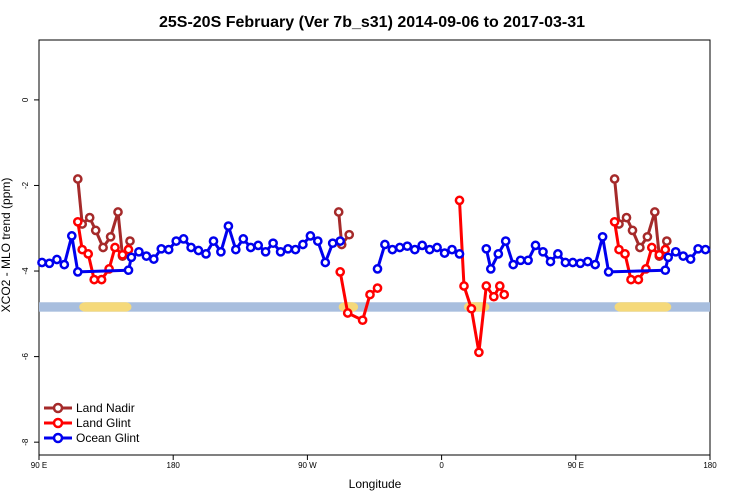 Image resolution: width=750 pixels, height=500 pixels. What do you see at coordinates (375, 484) in the screenshot?
I see `x-axis-label: Longitude` at bounding box center [375, 484].